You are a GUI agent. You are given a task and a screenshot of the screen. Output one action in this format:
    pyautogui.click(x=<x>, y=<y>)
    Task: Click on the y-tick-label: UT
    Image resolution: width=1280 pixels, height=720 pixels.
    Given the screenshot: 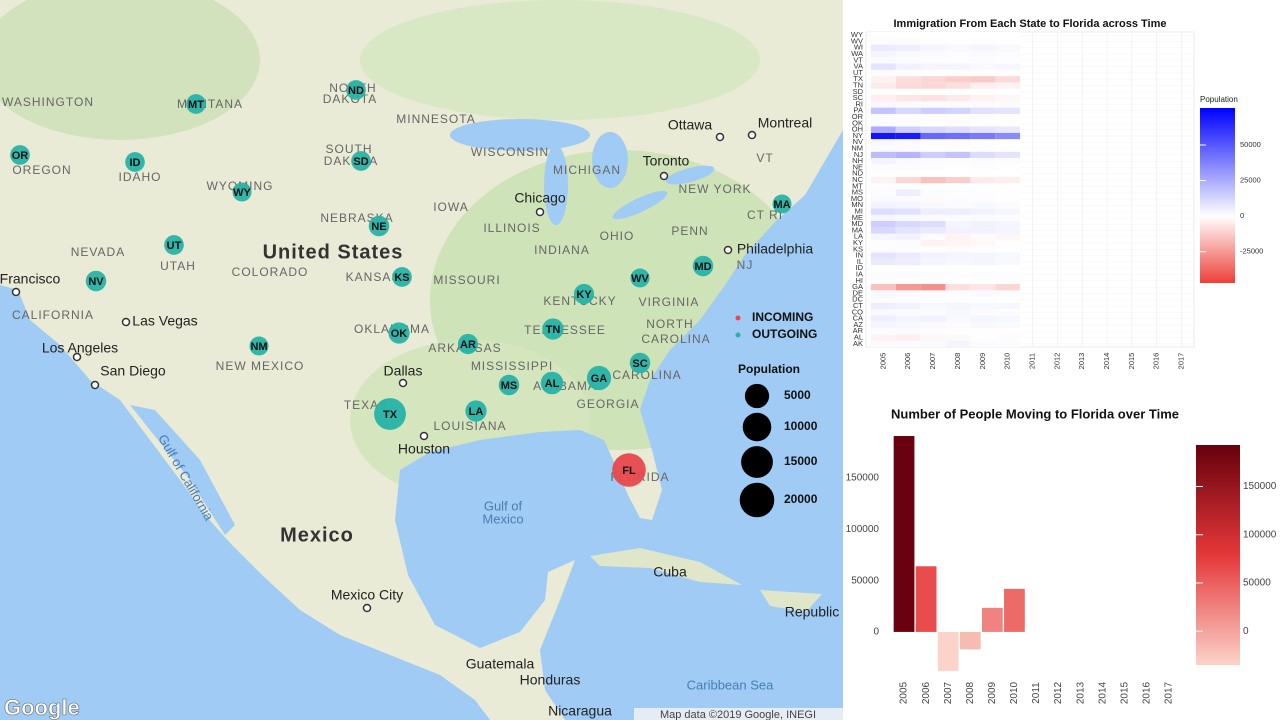 What is the action you would take?
    pyautogui.click(x=858, y=72)
    